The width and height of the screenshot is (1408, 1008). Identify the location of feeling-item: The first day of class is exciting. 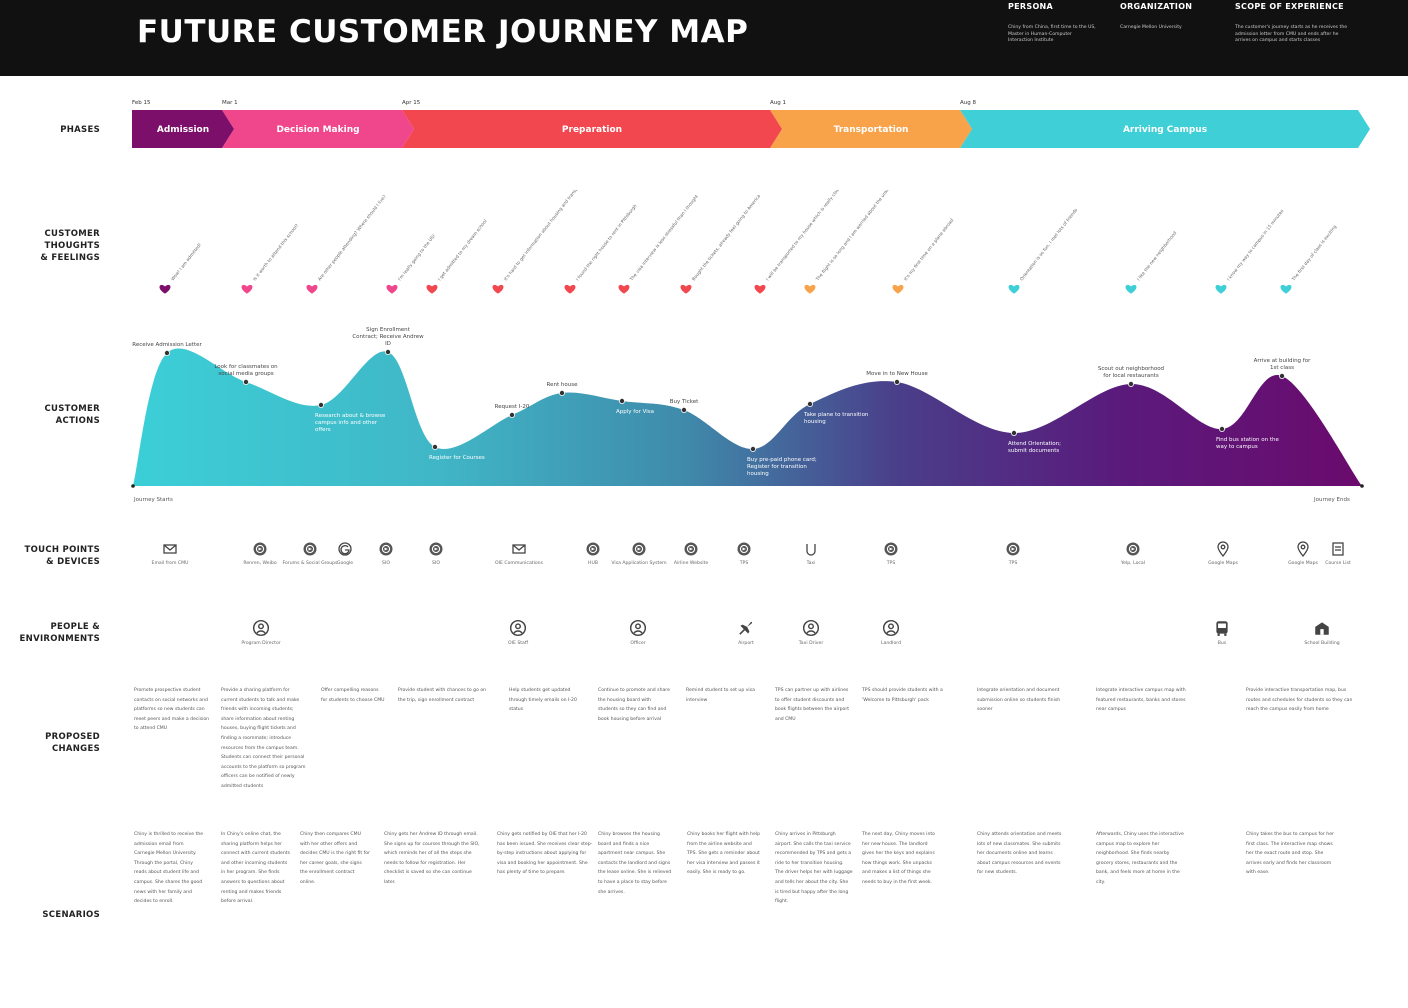
(1309, 259).